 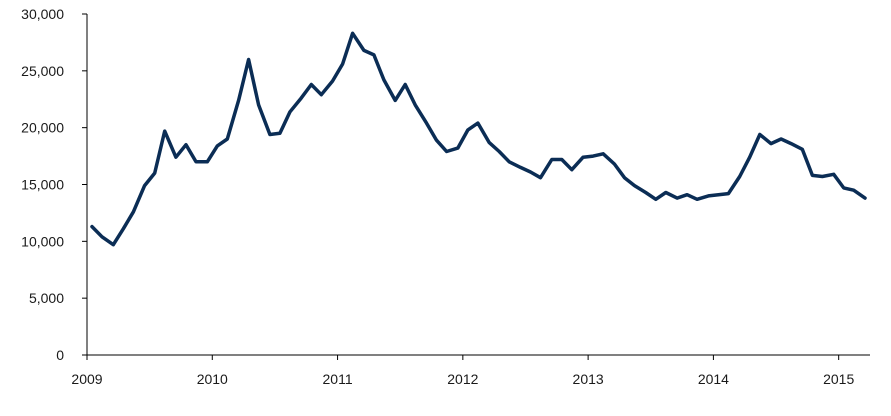 What do you see at coordinates (338, 379) in the screenshot?
I see `x-tick-label: 2011` at bounding box center [338, 379].